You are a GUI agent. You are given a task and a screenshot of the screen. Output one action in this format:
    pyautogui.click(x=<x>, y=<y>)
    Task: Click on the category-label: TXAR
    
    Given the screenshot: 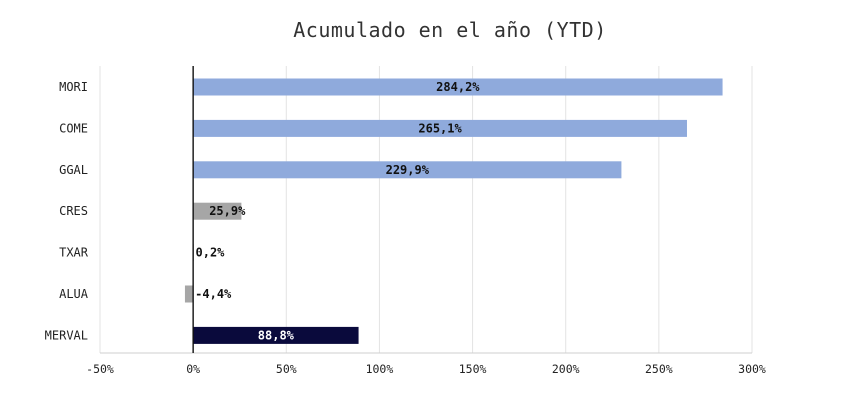 What is the action you would take?
    pyautogui.click(x=74, y=253)
    